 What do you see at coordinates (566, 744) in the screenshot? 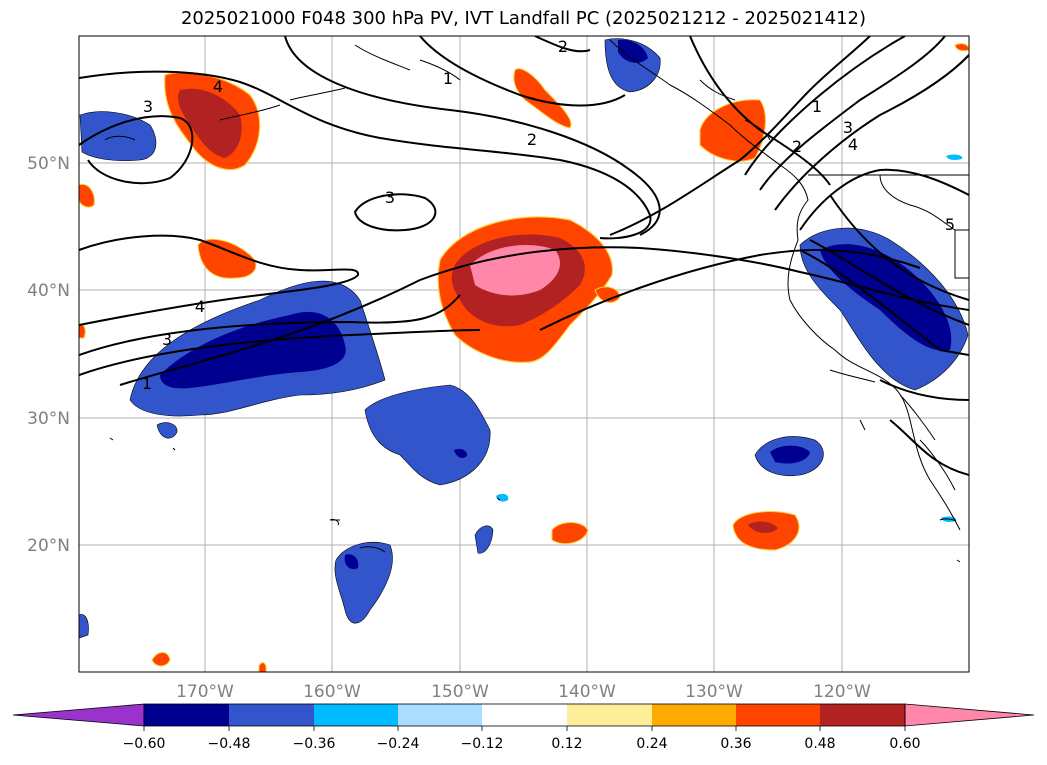
I see `colorbar-tick-label: 0.12` at bounding box center [566, 744].